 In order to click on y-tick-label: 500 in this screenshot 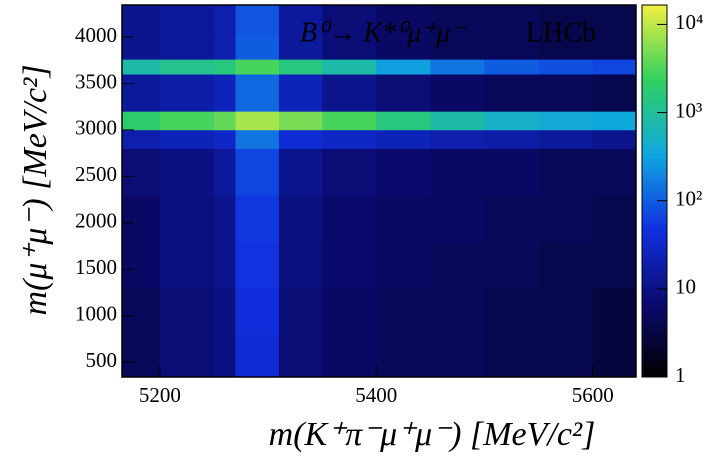, I will do `click(102, 360)`.